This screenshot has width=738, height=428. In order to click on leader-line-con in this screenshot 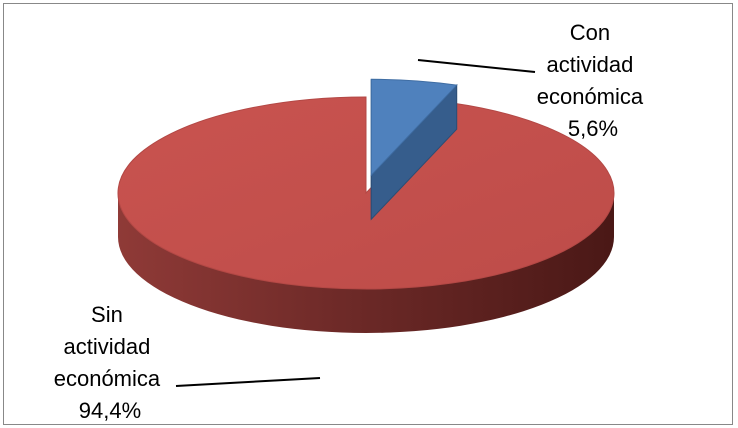, I will do `click(476, 66)`.